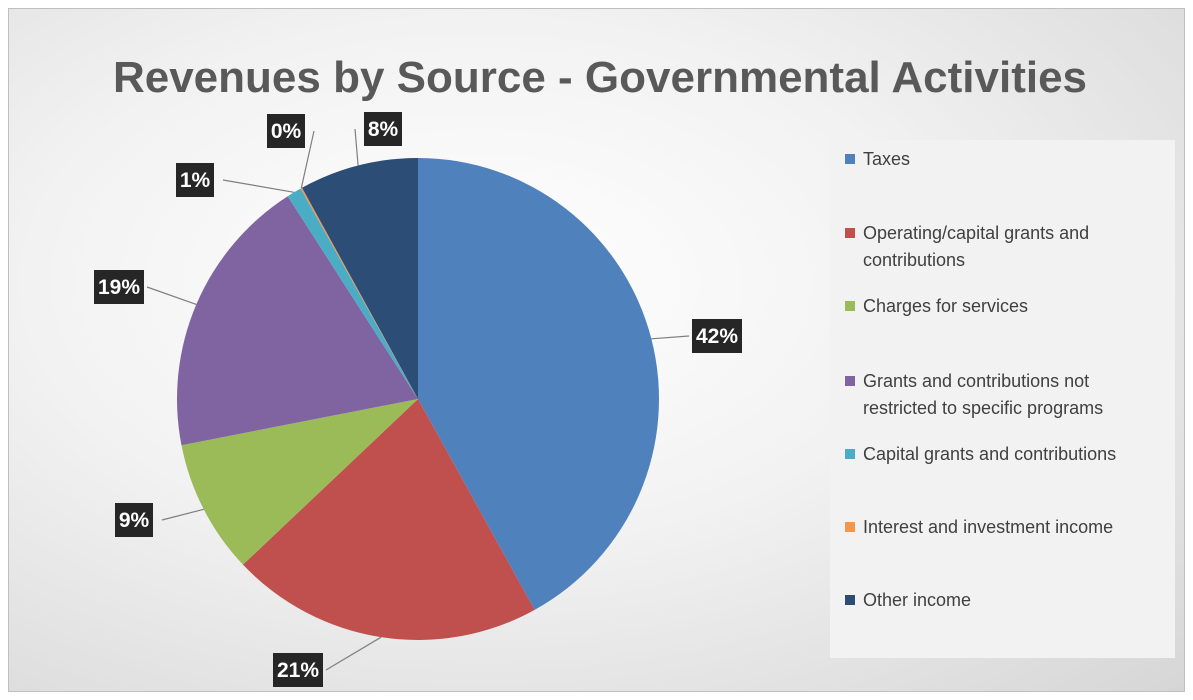  Describe the element at coordinates (670, 337) in the screenshot. I see `leader-line-taxes` at that location.